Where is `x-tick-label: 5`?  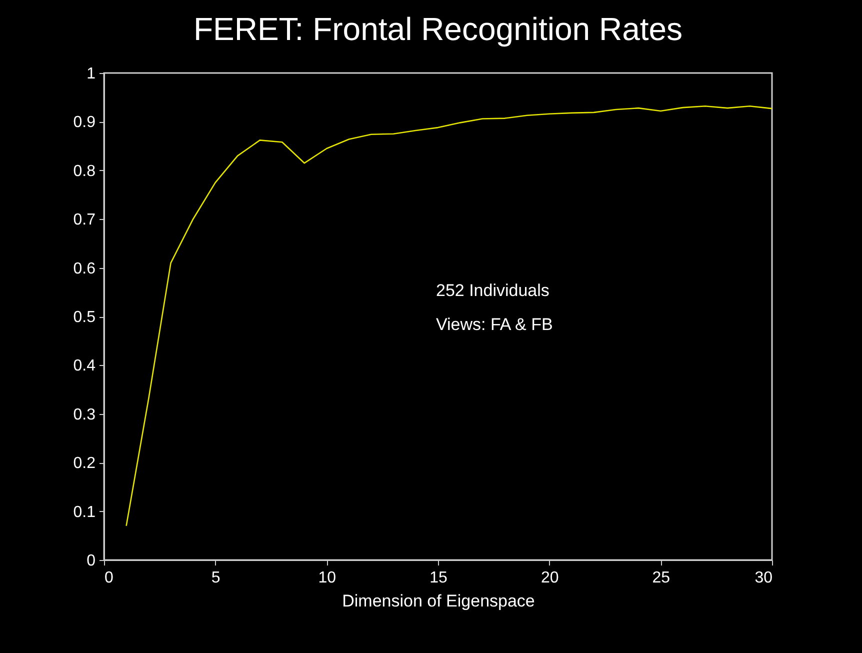 x-tick-label: 5 is located at coordinates (215, 578).